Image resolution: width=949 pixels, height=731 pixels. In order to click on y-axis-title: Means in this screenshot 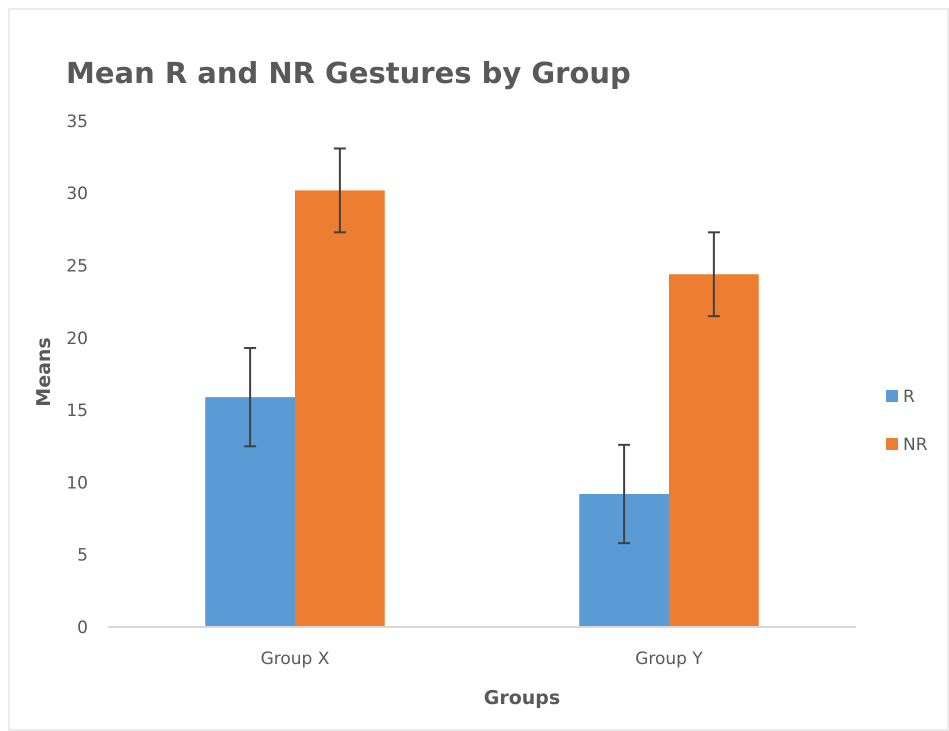, I will do `click(44, 372)`.